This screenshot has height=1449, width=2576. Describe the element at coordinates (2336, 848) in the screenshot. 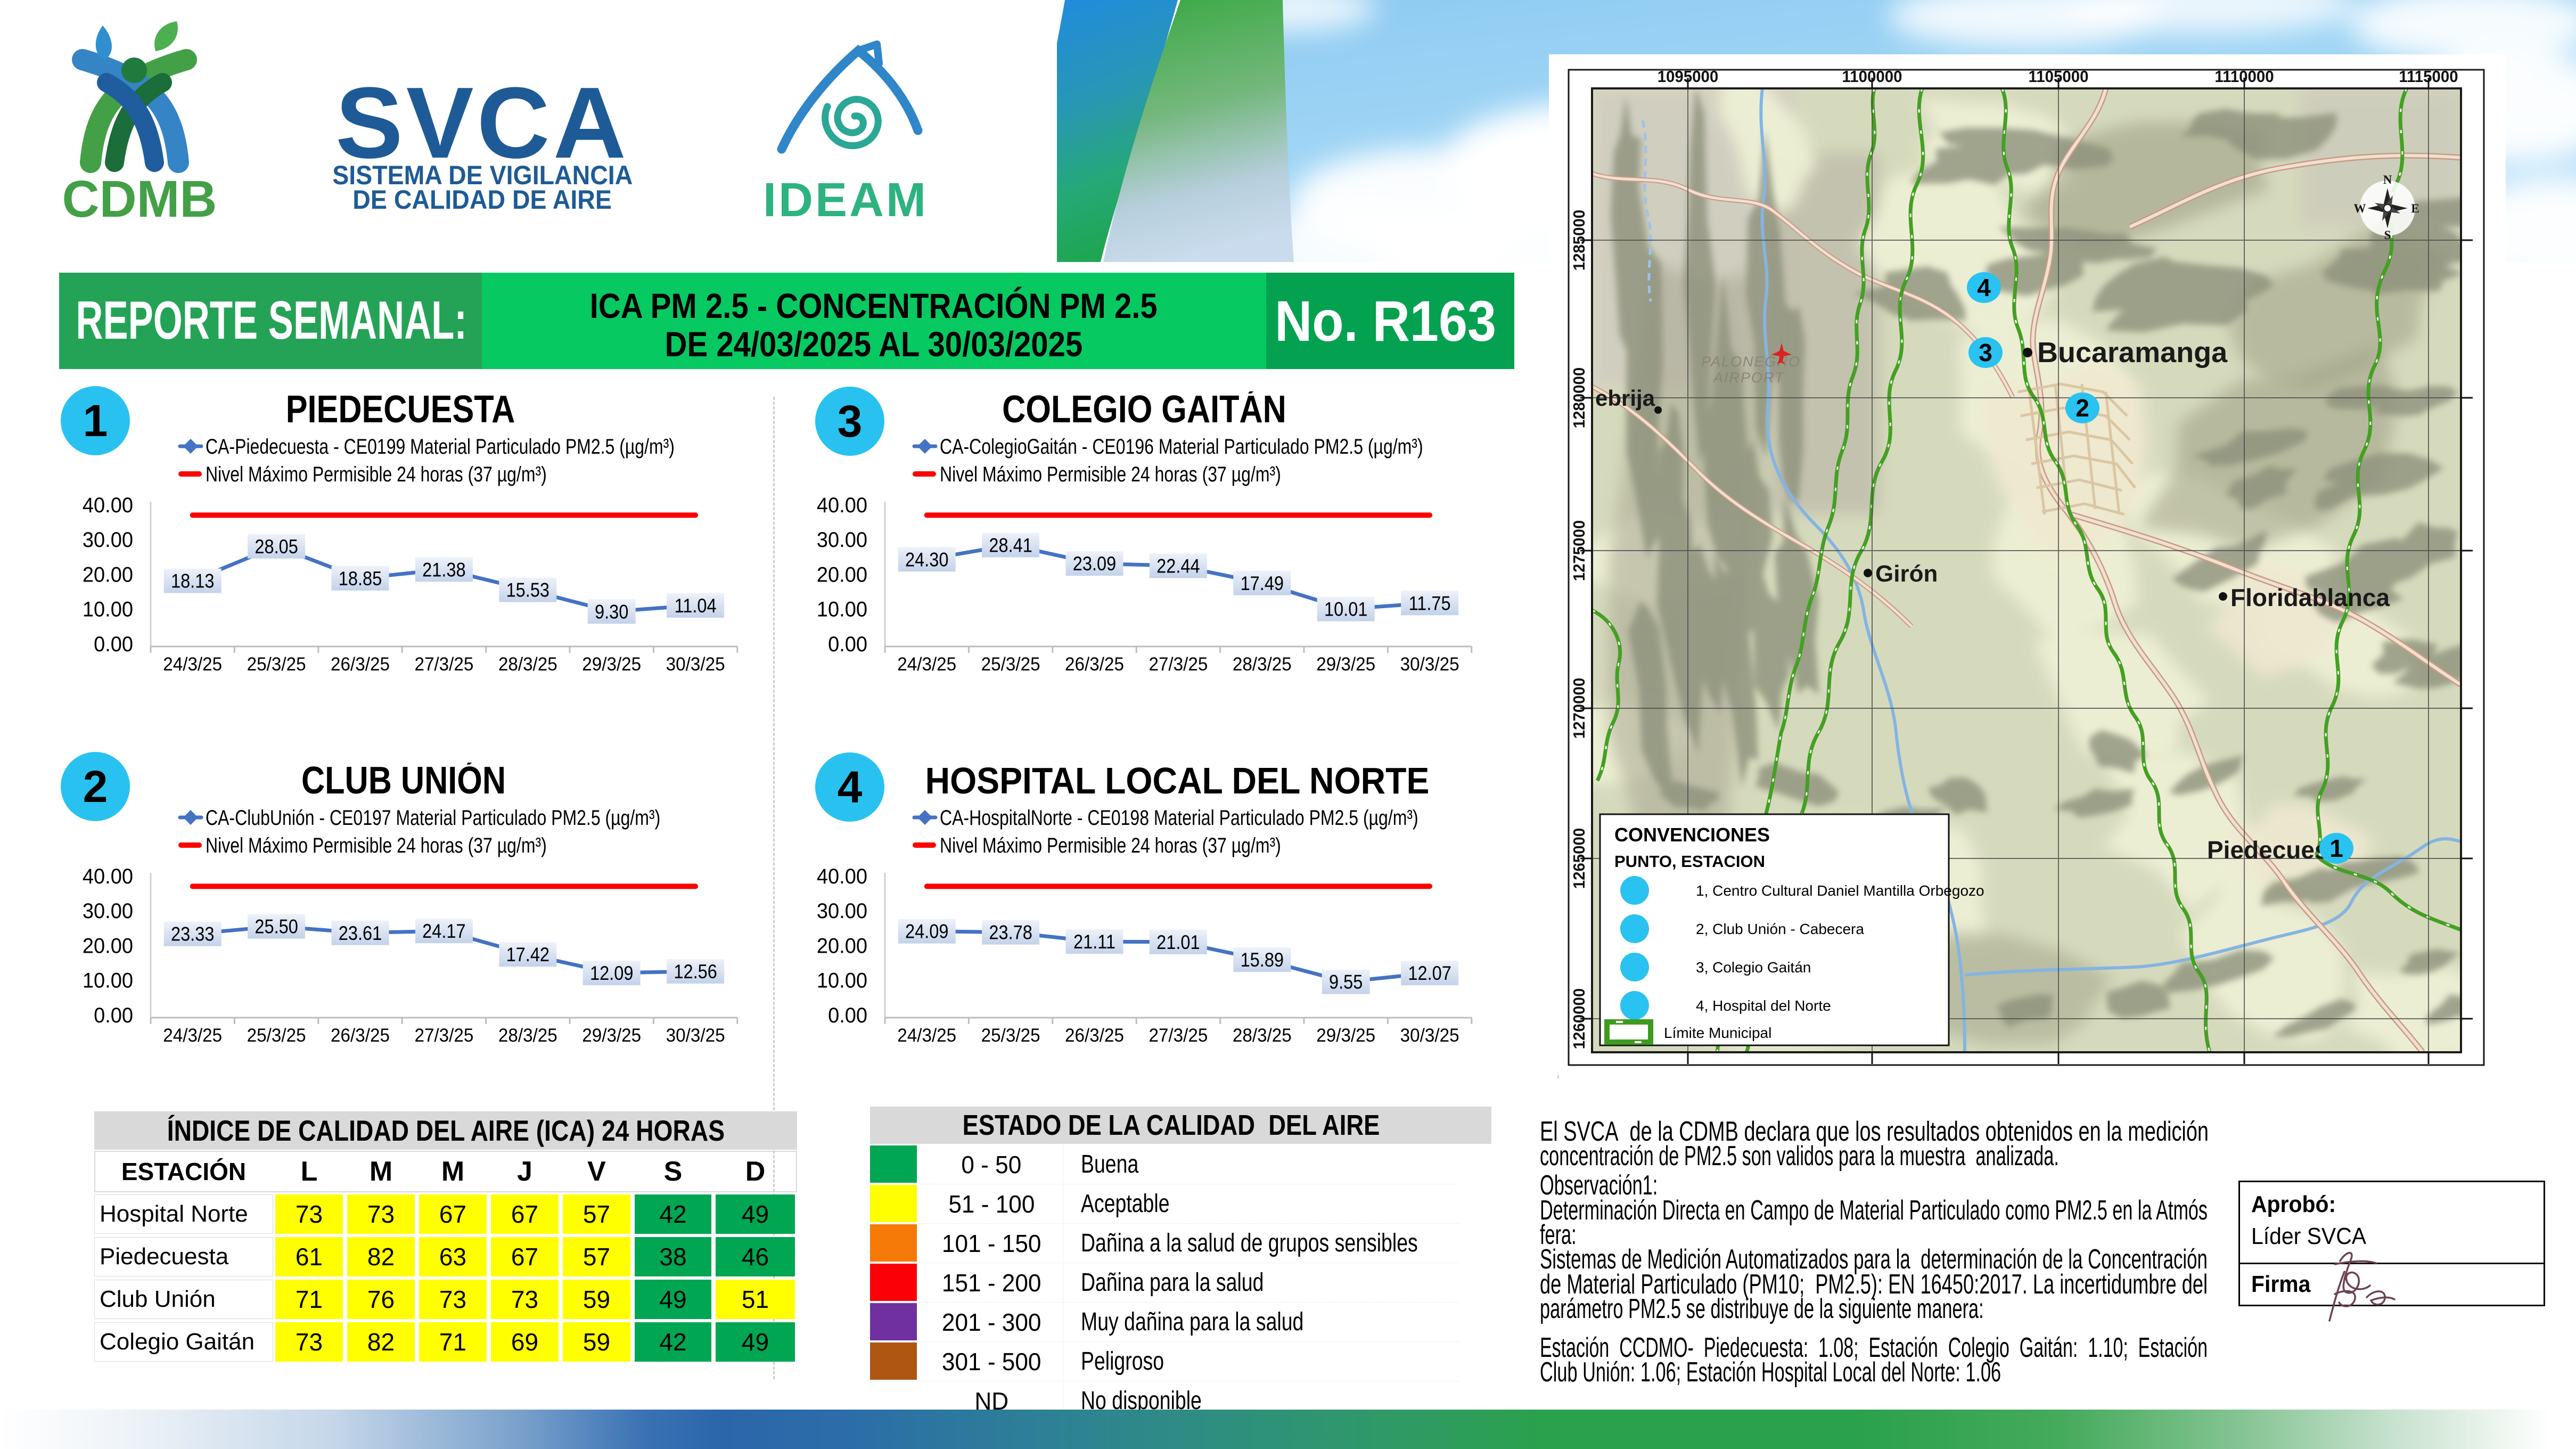

I see `svg-text: 1` at that location.